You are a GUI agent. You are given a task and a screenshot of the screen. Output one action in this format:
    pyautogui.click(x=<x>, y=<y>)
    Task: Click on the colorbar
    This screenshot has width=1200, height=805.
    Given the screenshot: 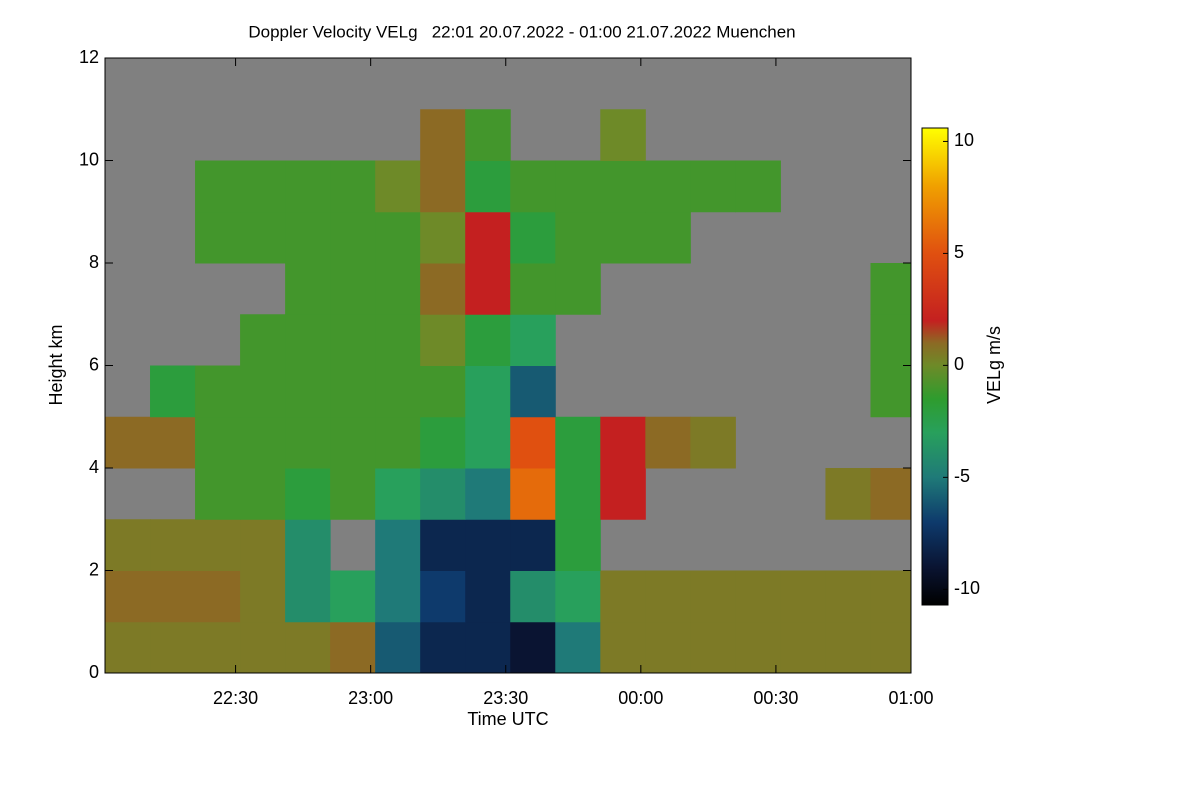 What is the action you would take?
    pyautogui.click(x=935, y=366)
    